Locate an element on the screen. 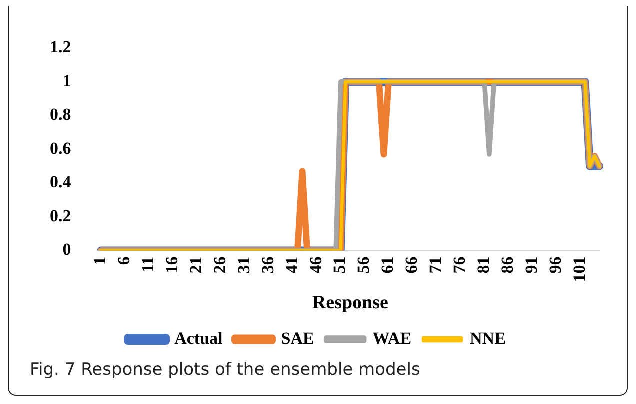  y-tick-label: 0.6 is located at coordinates (61, 148).